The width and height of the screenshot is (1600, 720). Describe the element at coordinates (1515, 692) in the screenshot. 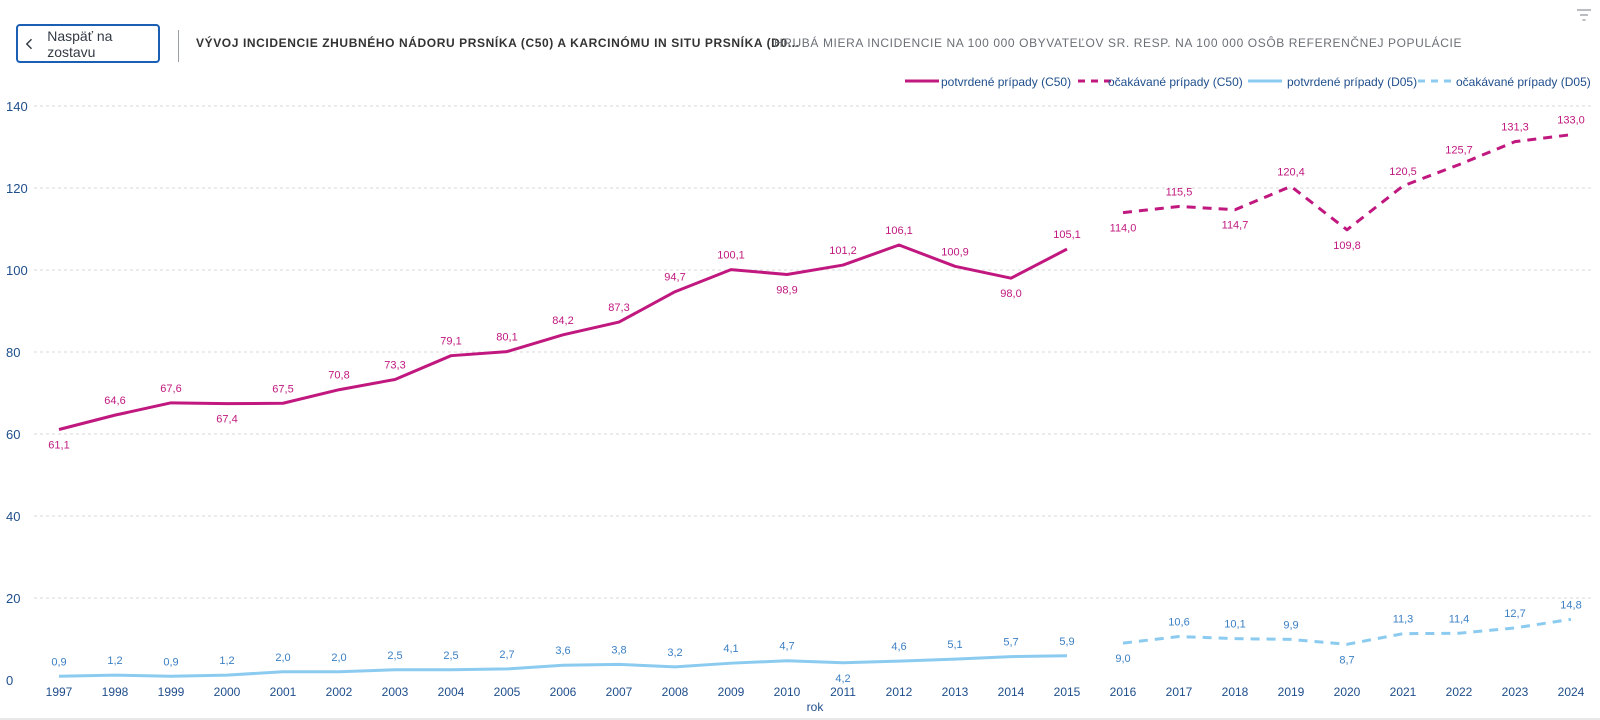

I see `x-tick-label: 2023` at that location.